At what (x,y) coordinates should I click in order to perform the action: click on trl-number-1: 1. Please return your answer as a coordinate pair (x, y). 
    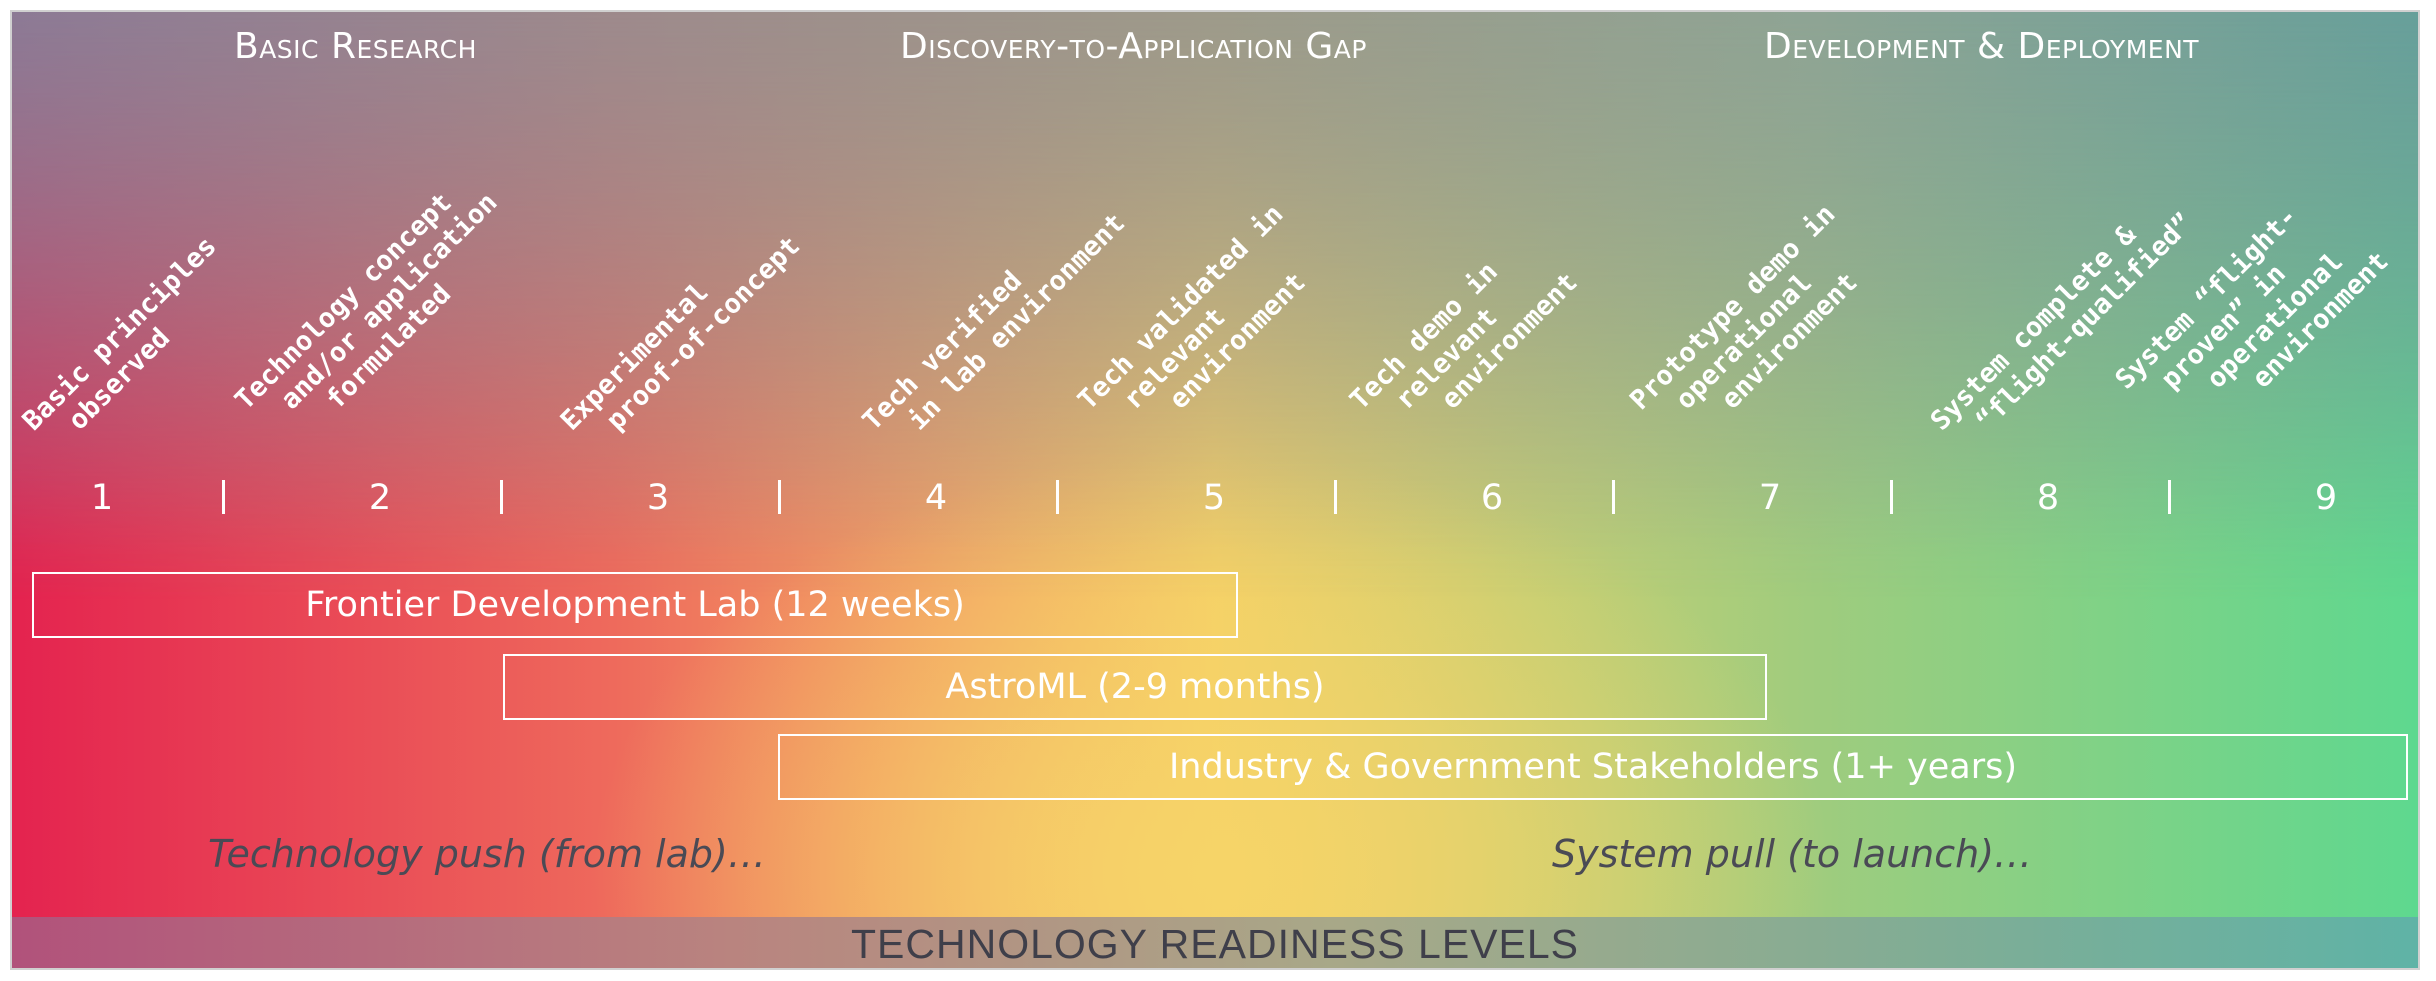
    Looking at the image, I should click on (102, 498).